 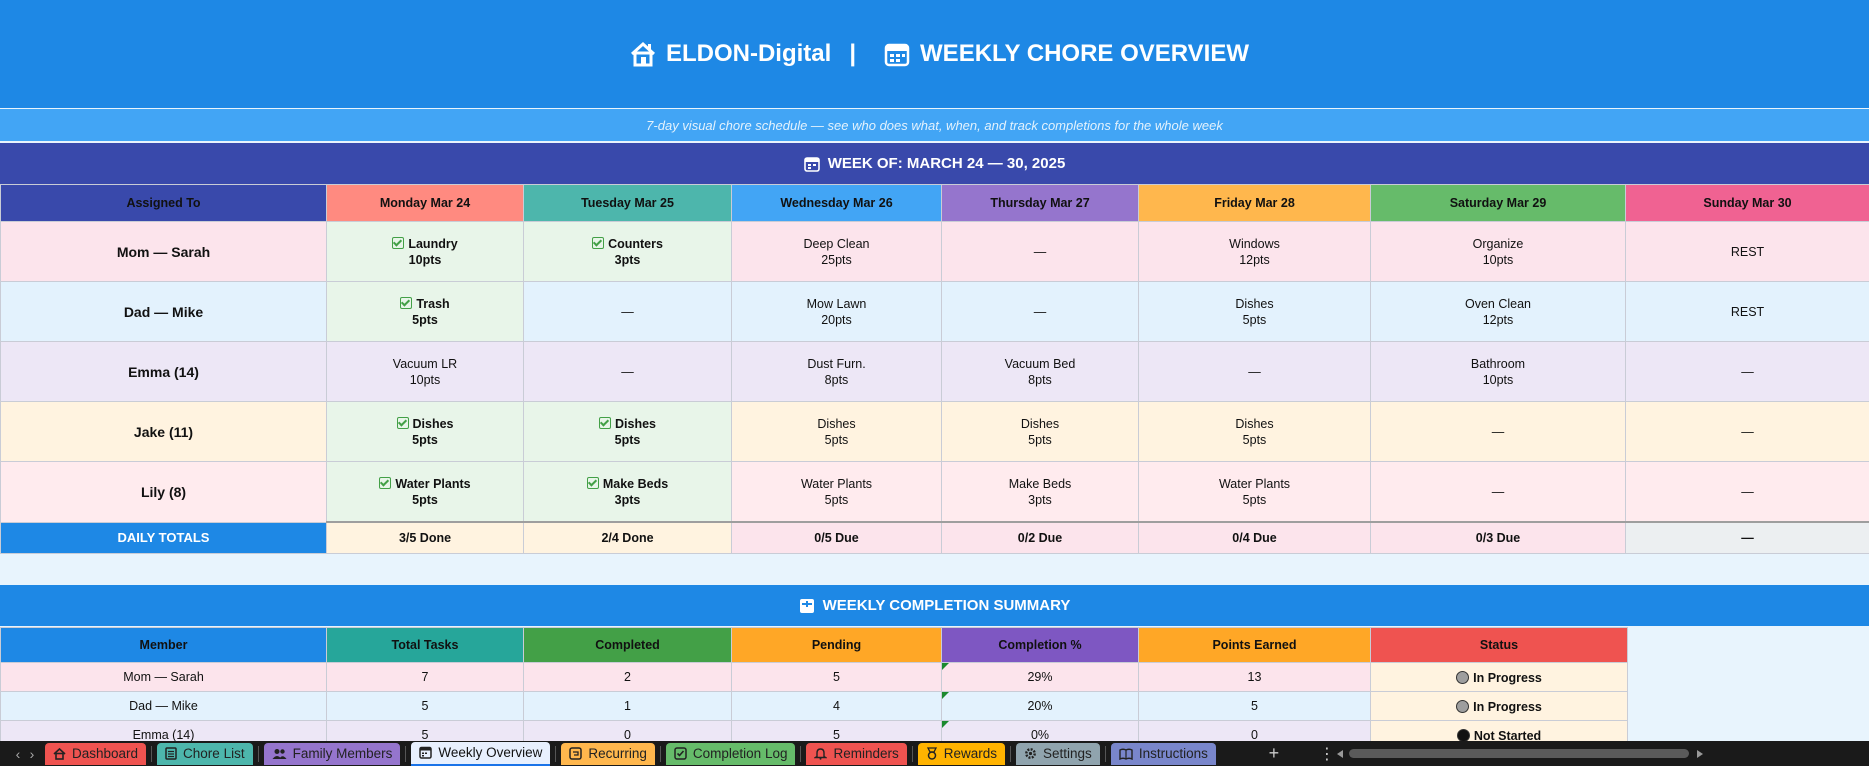 I want to click on daily-total-cell: 2/4 Done, so click(x=627, y=537).